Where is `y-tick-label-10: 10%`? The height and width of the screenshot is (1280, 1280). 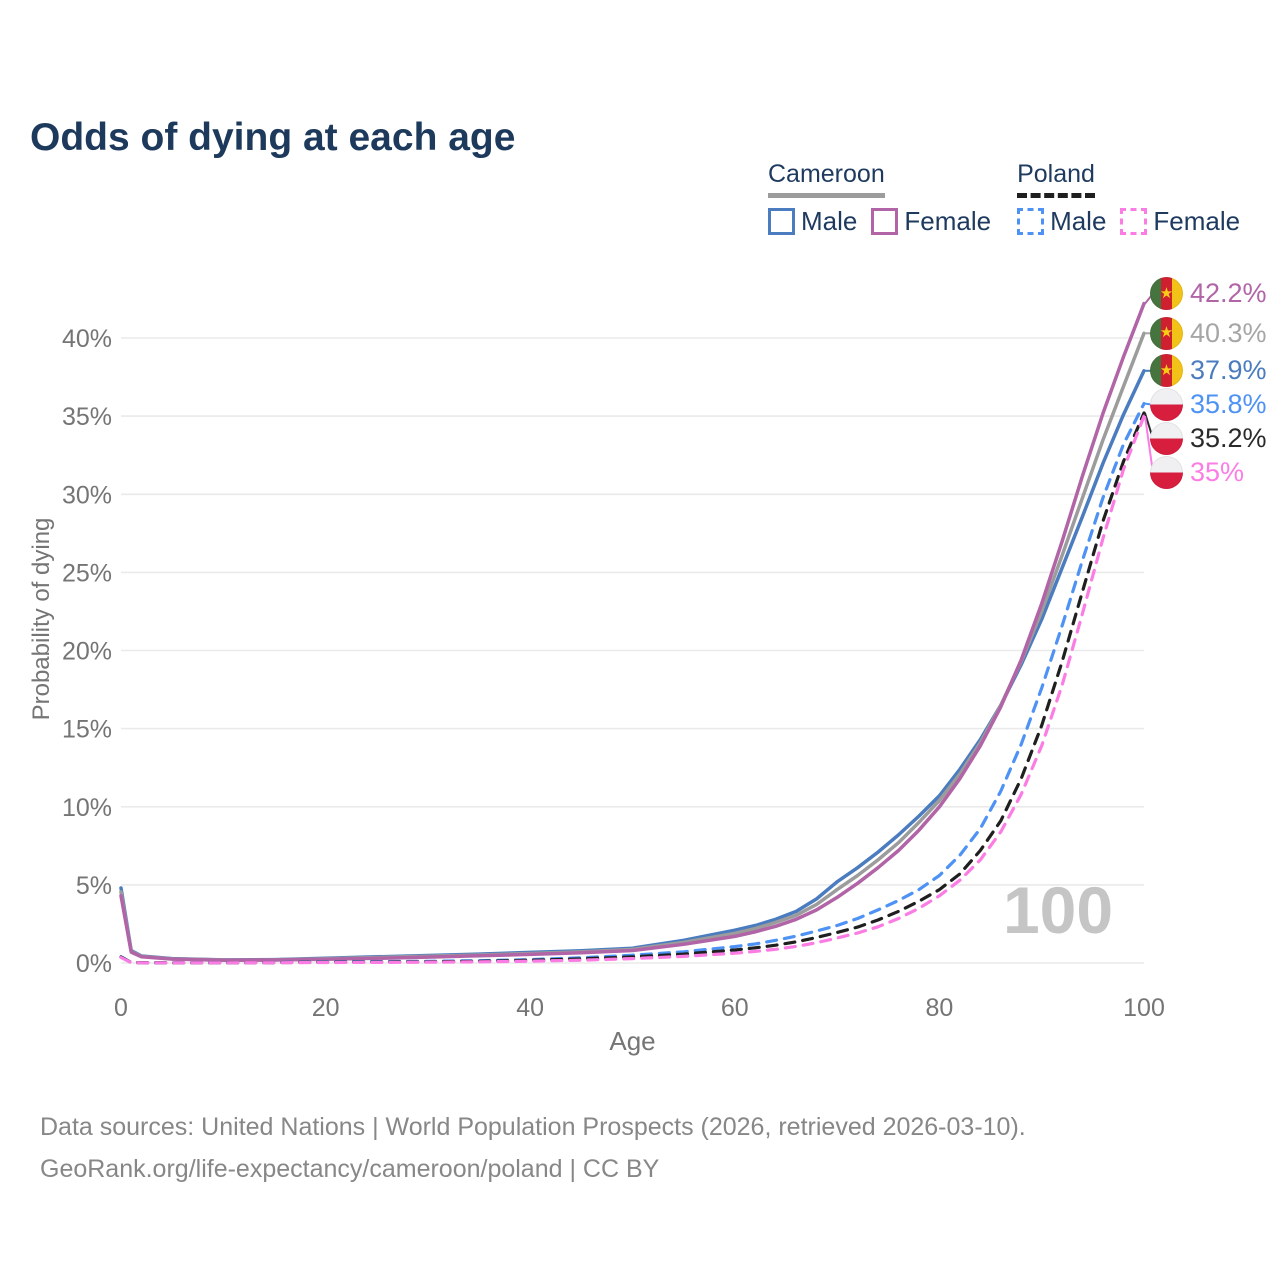
y-tick-label-10: 10% is located at coordinates (87, 808).